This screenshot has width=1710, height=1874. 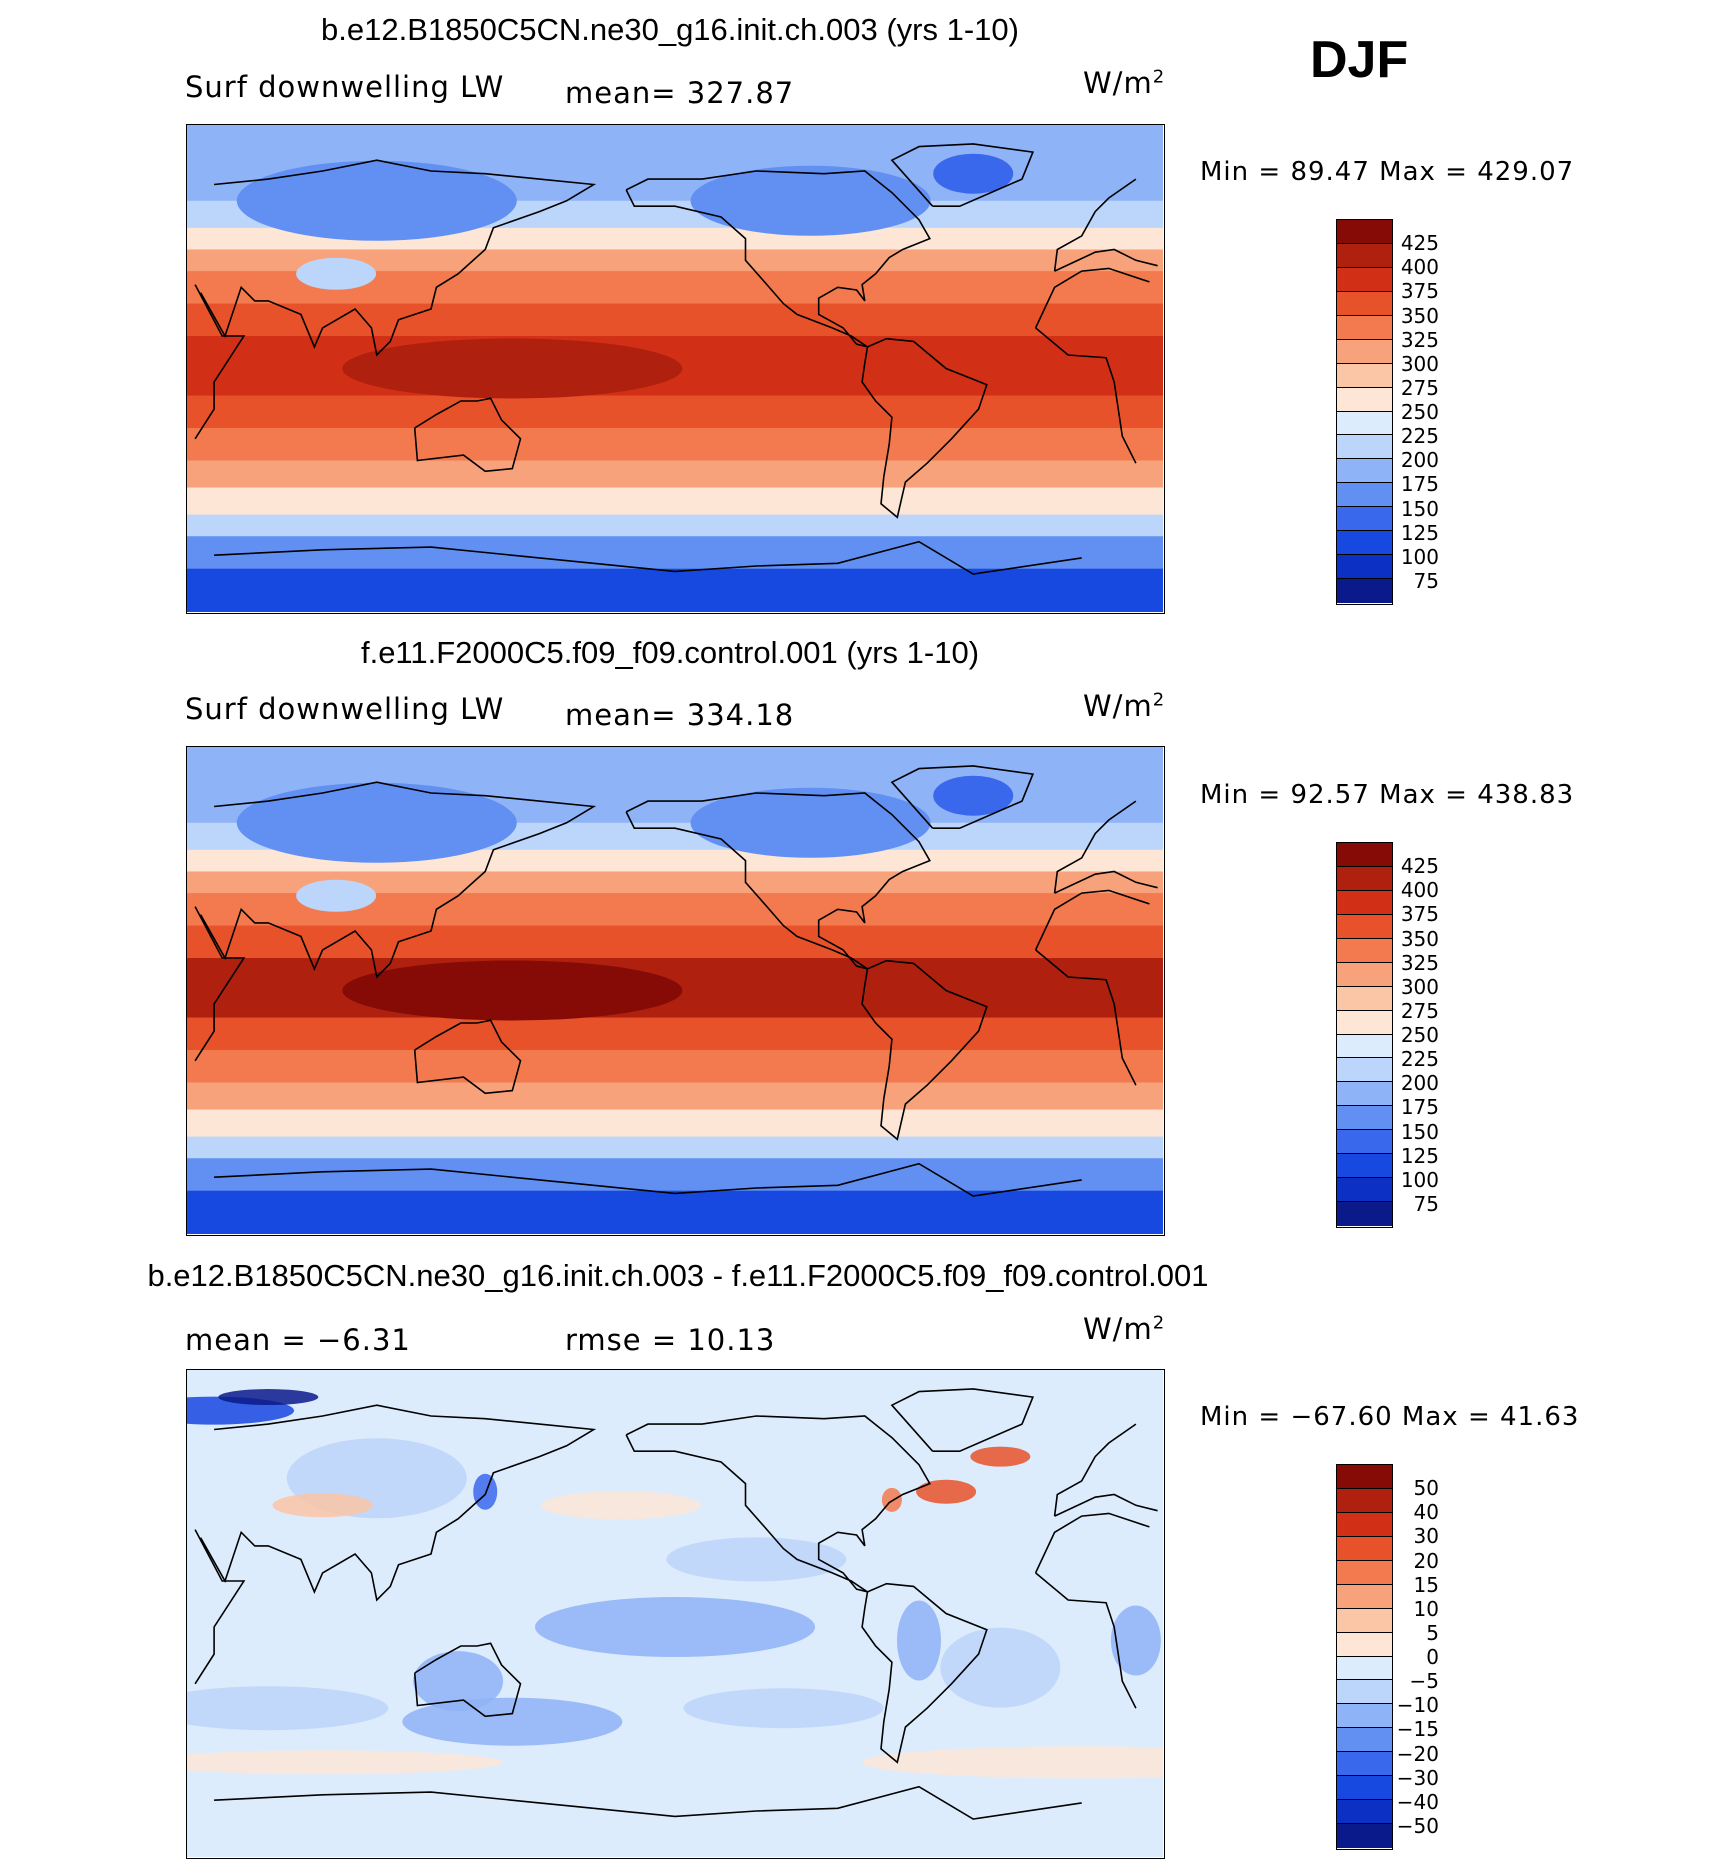 I want to click on season-label: DJF, so click(x=1359, y=60).